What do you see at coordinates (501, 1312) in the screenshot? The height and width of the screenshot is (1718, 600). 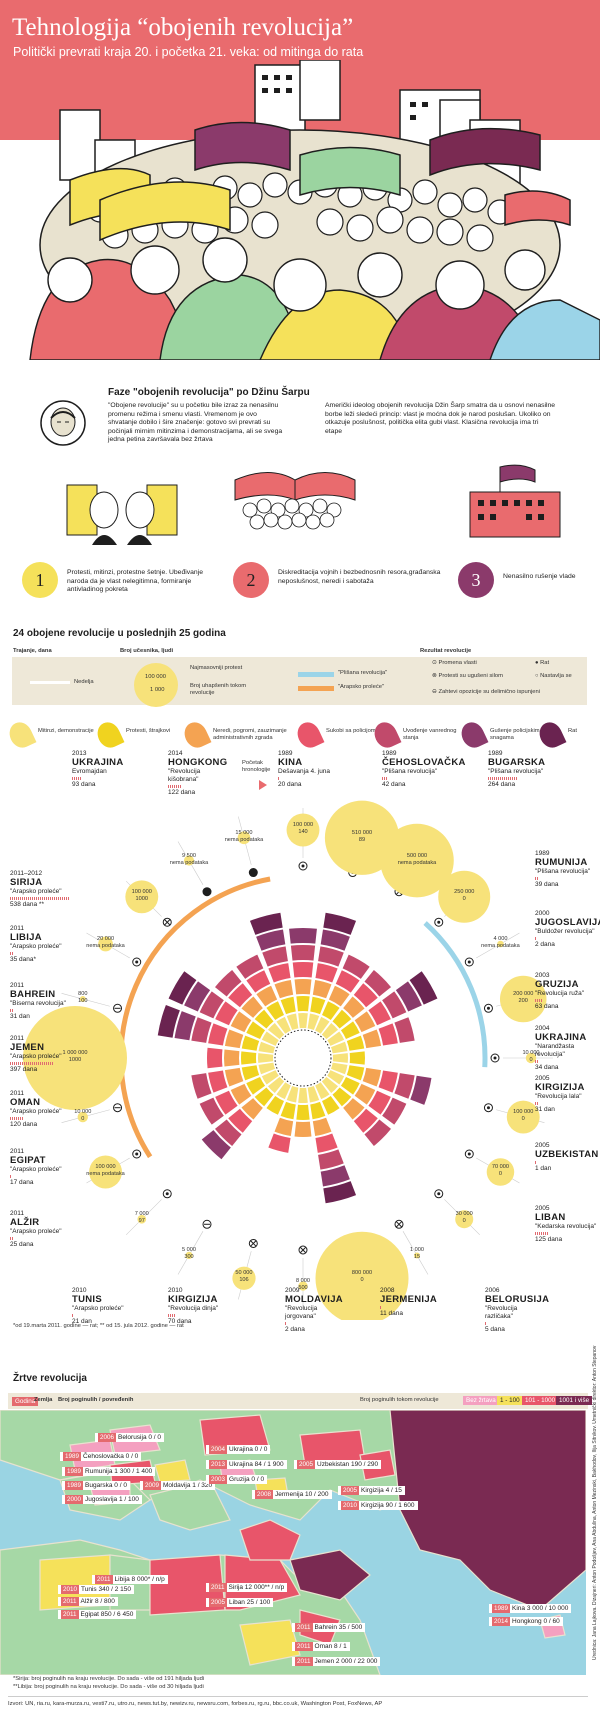 I see `country-desc: "Revolucija različaka"` at bounding box center [501, 1312].